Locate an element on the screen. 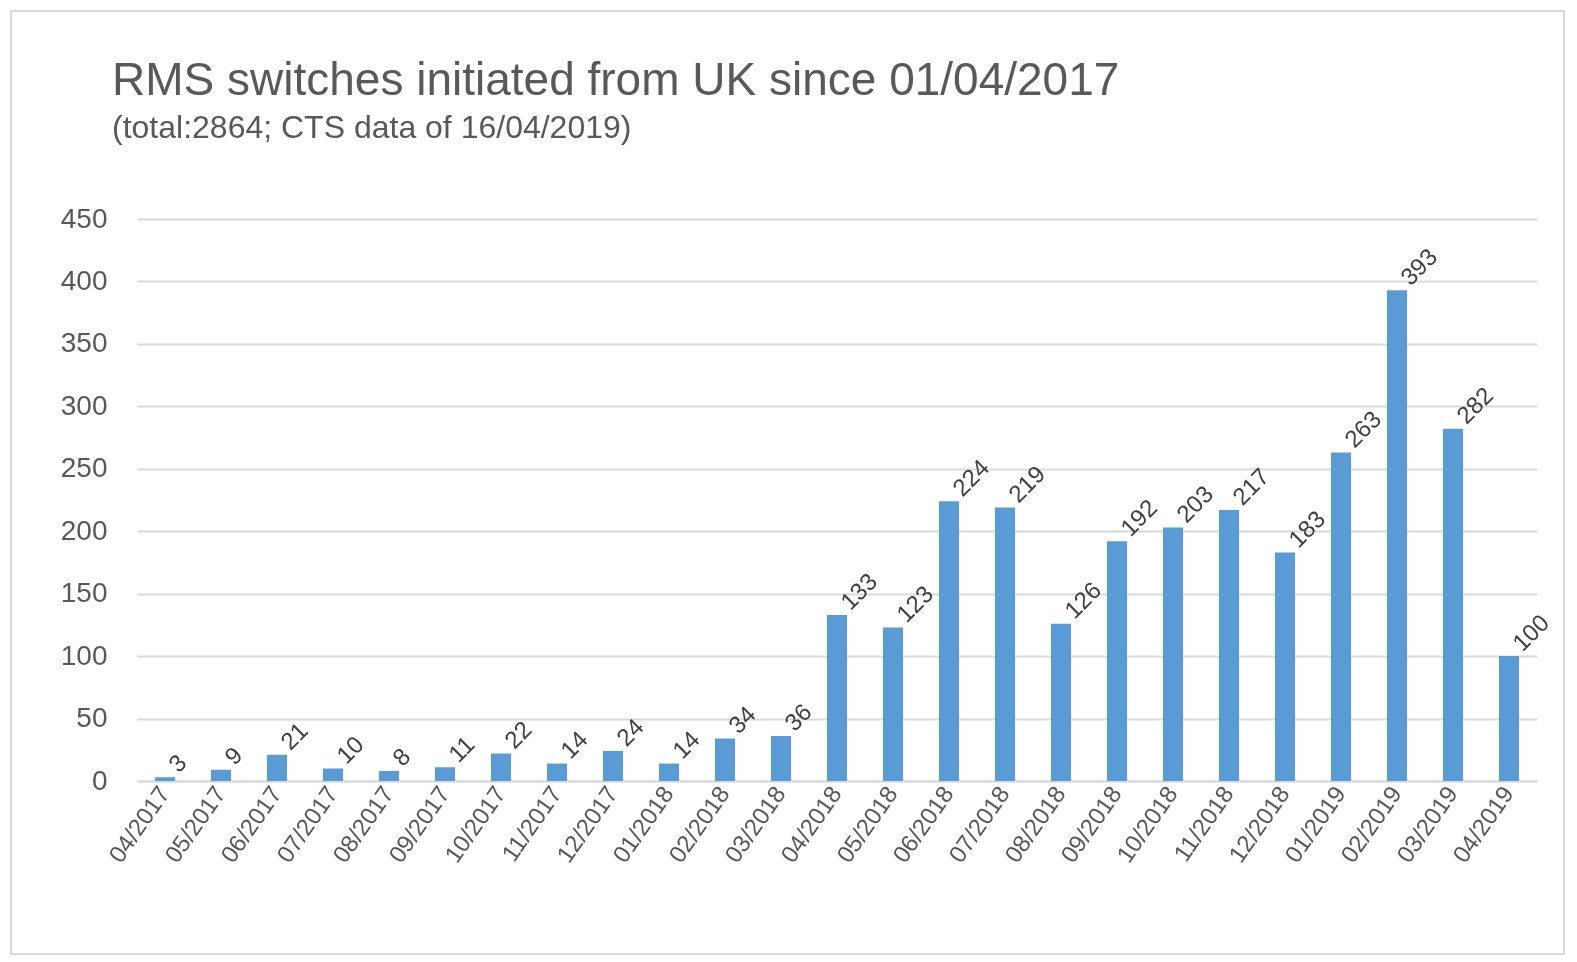  y-tick-label: 250 is located at coordinates (84, 468).